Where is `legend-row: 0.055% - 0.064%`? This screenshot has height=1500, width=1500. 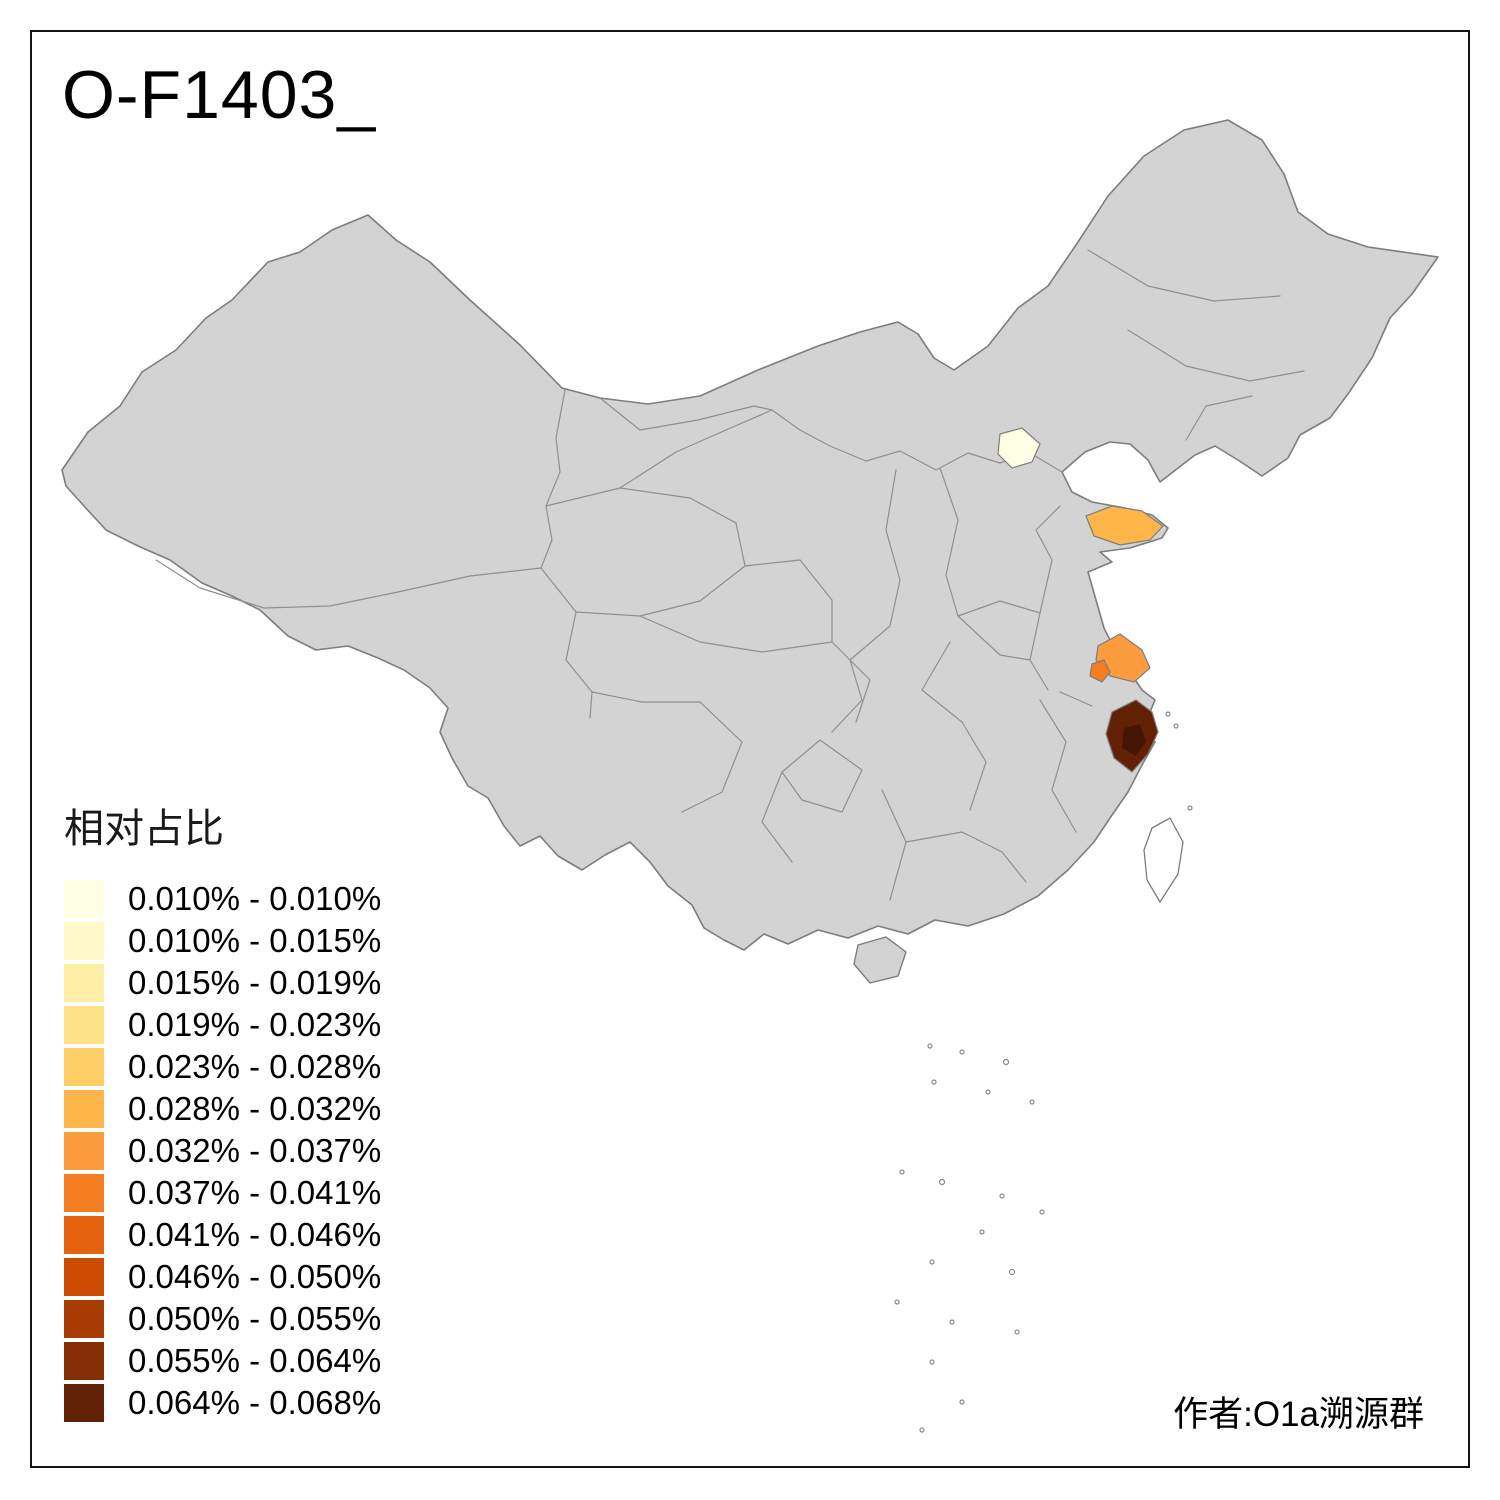 legend-row: 0.055% - 0.064% is located at coordinates (222, 1361).